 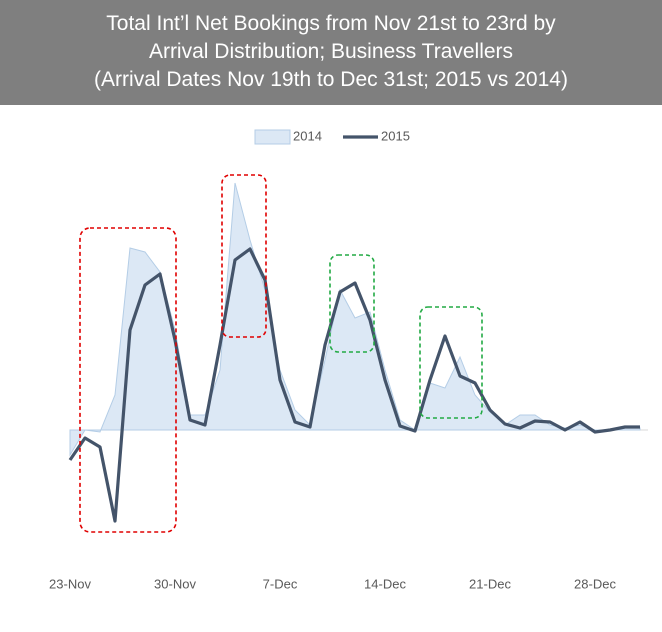 What do you see at coordinates (395, 135) in the screenshot?
I see `legend-label: 2015` at bounding box center [395, 135].